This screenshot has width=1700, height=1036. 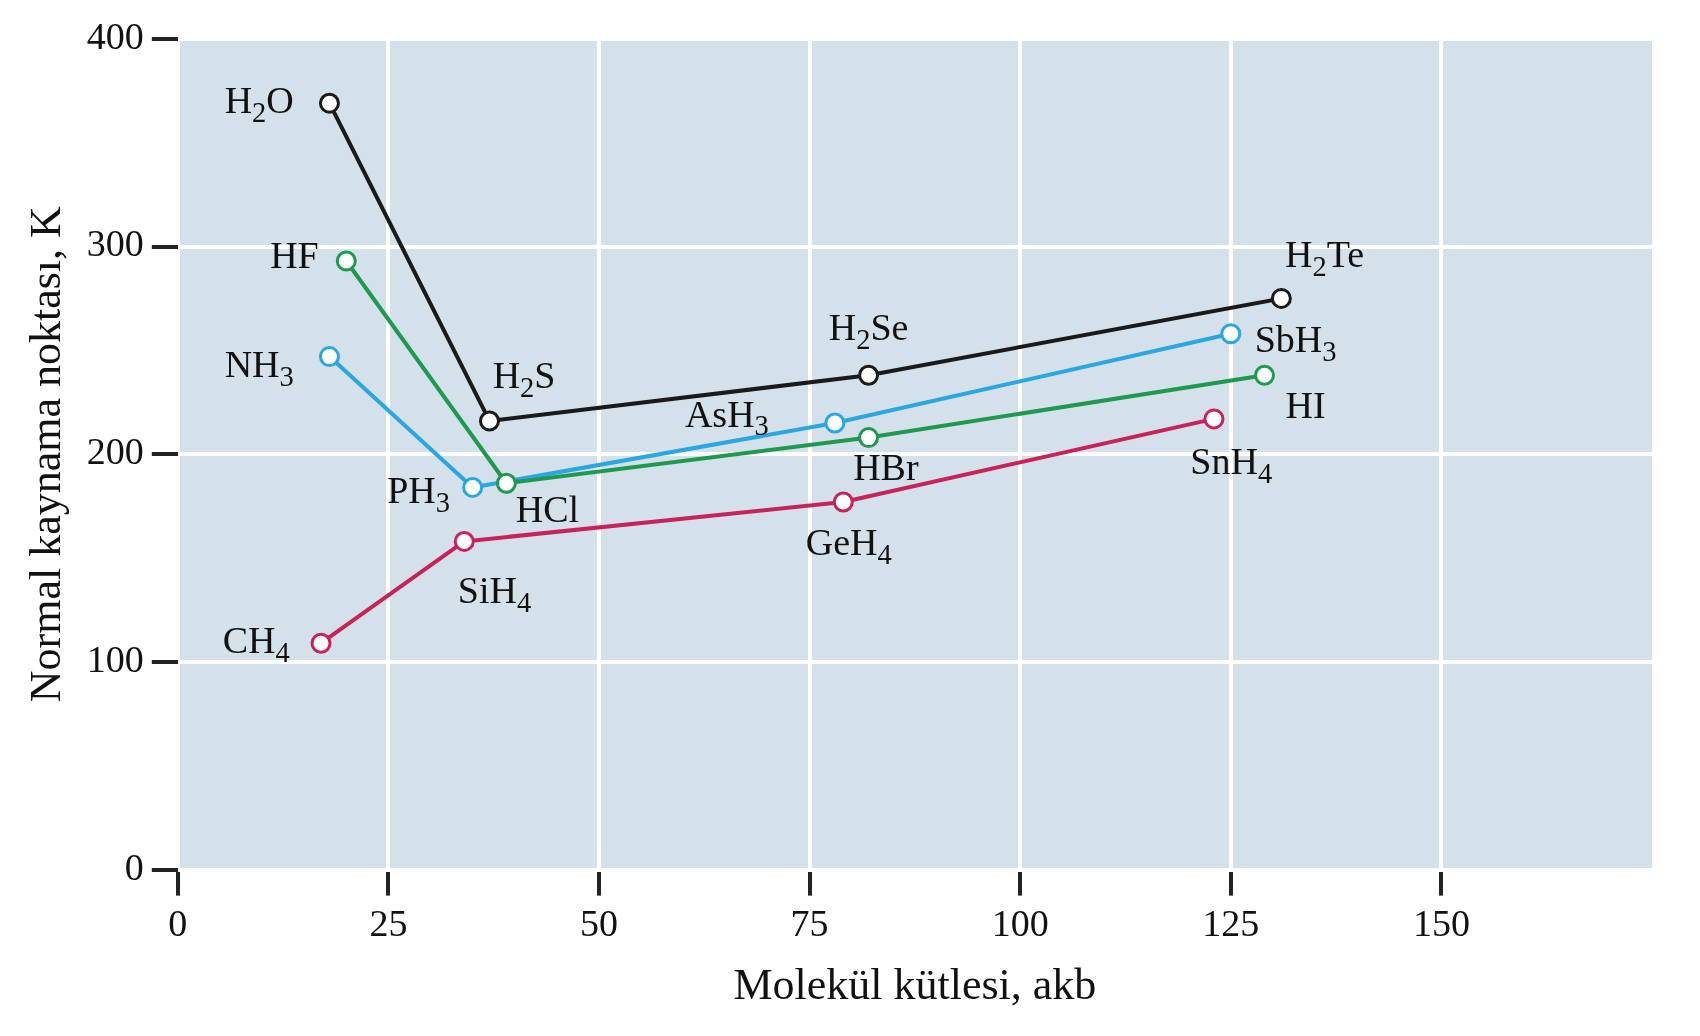 I want to click on x-tick-label: 75, so click(x=809, y=923).